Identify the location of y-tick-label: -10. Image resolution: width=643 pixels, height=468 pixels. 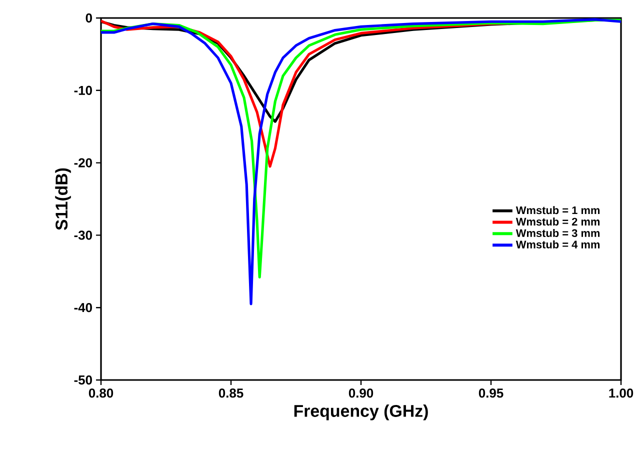
(83, 90).